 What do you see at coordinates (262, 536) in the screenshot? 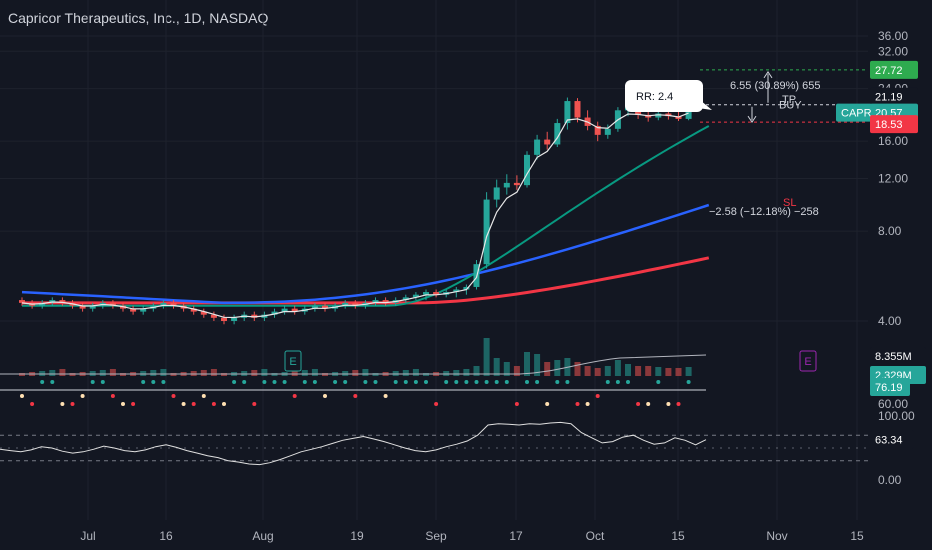
I see `time-tick-label: Aug` at bounding box center [262, 536].